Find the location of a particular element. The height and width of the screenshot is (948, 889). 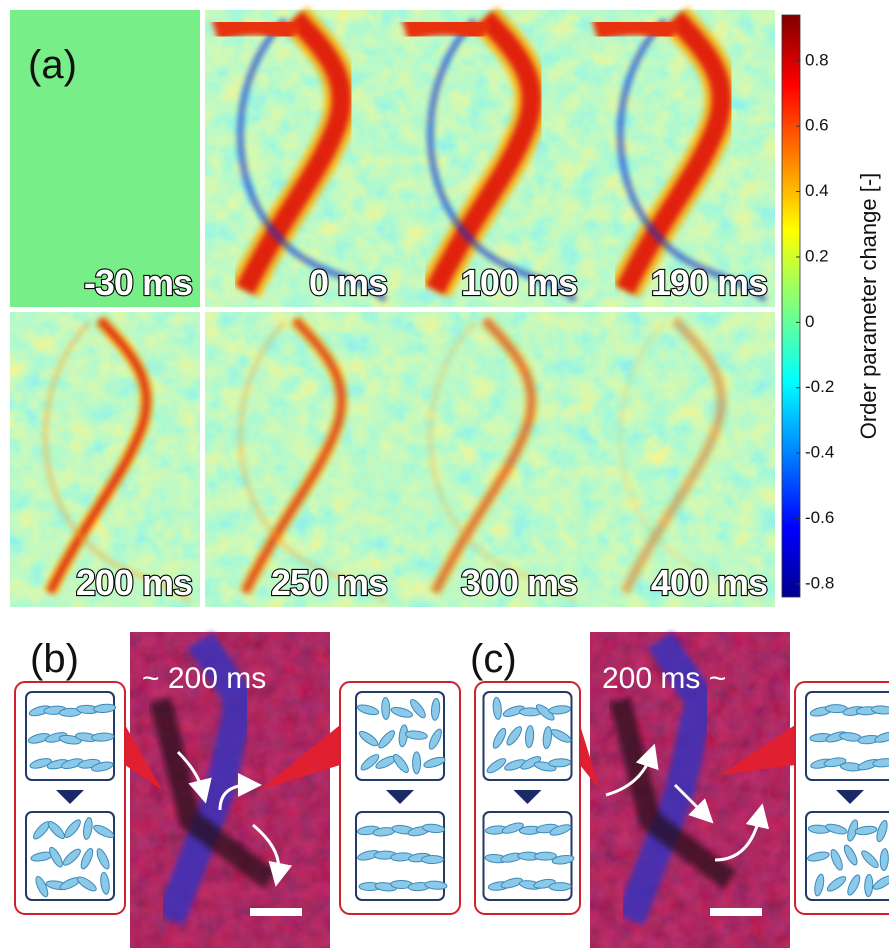

time-label: 200 ms ~ is located at coordinates (664, 678).